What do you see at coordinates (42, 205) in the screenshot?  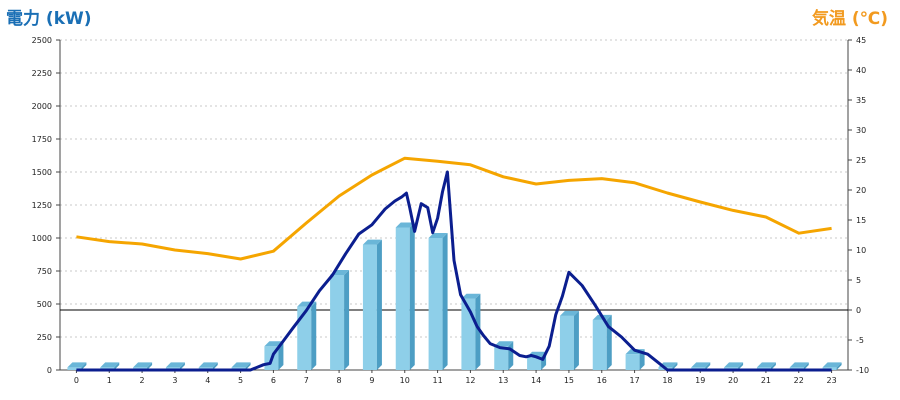 I see `left-tick-label-1250: 1250` at bounding box center [42, 205].